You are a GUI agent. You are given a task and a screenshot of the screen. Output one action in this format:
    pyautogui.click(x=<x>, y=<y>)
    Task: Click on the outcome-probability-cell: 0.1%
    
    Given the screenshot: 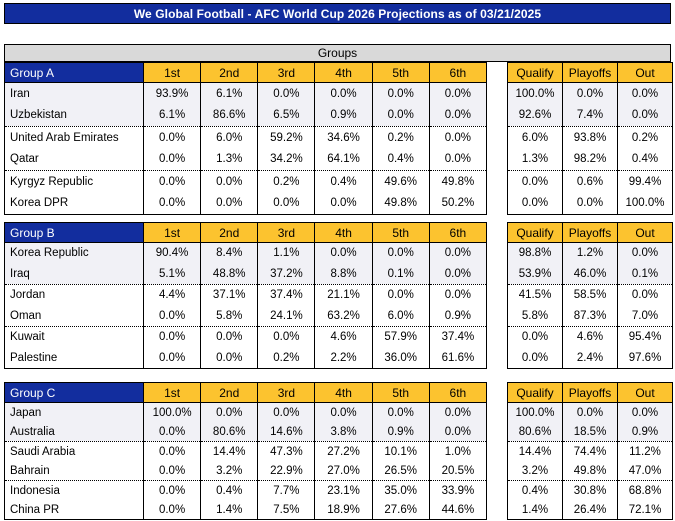 What is the action you would take?
    pyautogui.click(x=645, y=274)
    